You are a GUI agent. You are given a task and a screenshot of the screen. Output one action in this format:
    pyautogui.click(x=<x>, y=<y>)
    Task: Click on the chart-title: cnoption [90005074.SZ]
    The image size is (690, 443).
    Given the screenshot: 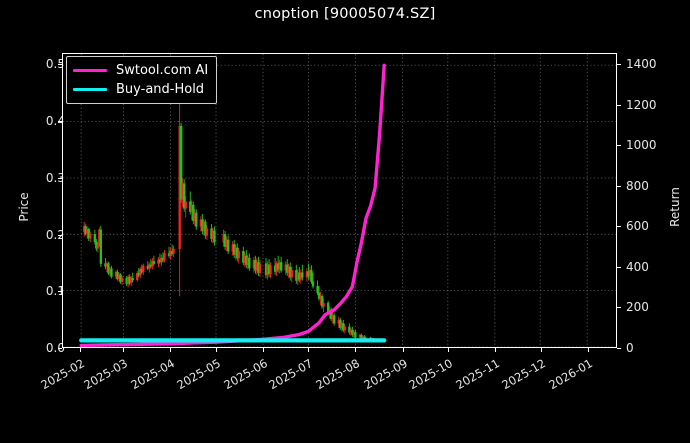 What is the action you would take?
    pyautogui.click(x=345, y=14)
    